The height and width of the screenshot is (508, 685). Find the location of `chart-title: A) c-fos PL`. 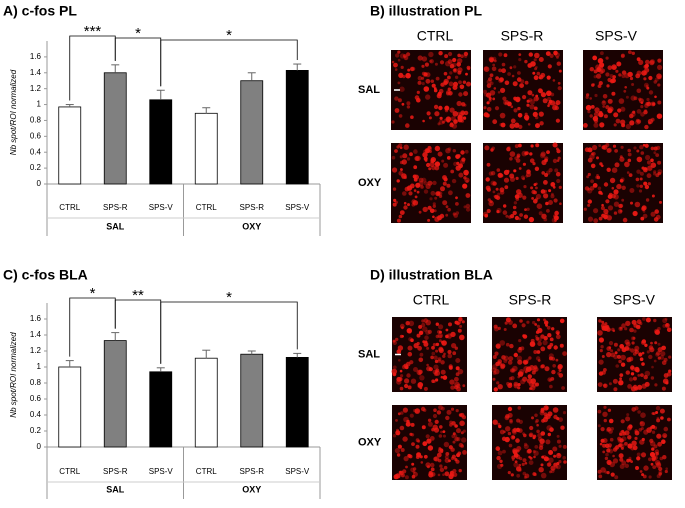

chart-title: A) c-fos PL is located at coordinates (40, 11).